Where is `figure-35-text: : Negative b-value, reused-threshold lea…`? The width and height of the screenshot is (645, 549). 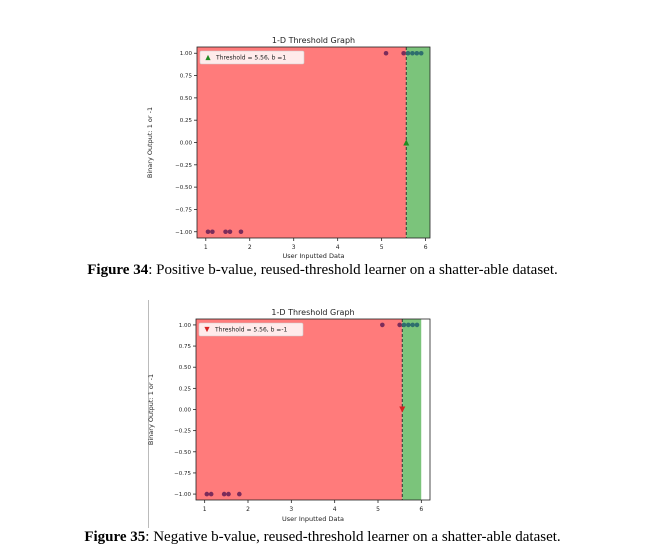 figure-35-text: : Negative b-value, reused-threshold lea… is located at coordinates (353, 537).